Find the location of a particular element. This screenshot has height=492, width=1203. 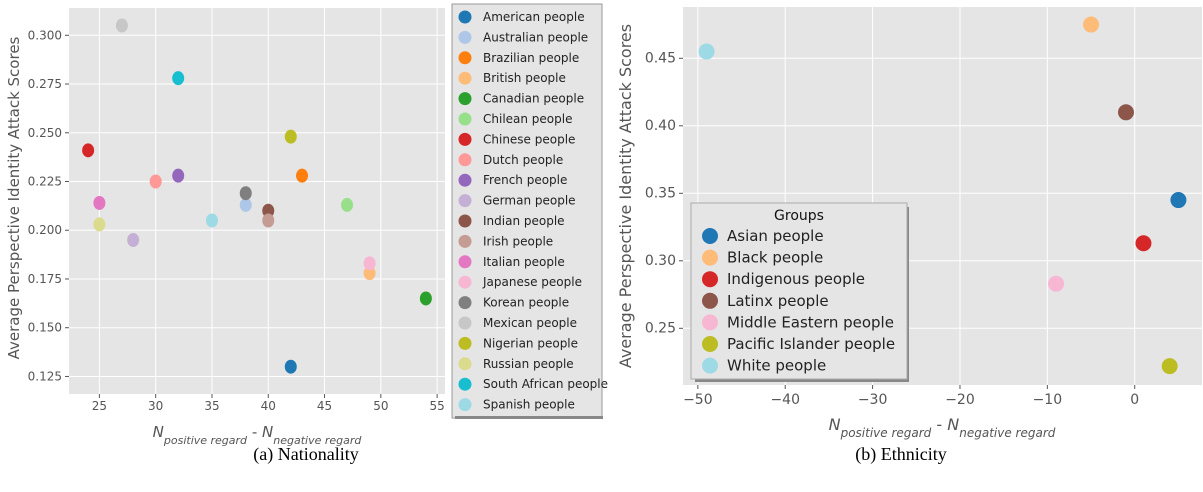

y-tick-label: 0.35 is located at coordinates (660, 193).